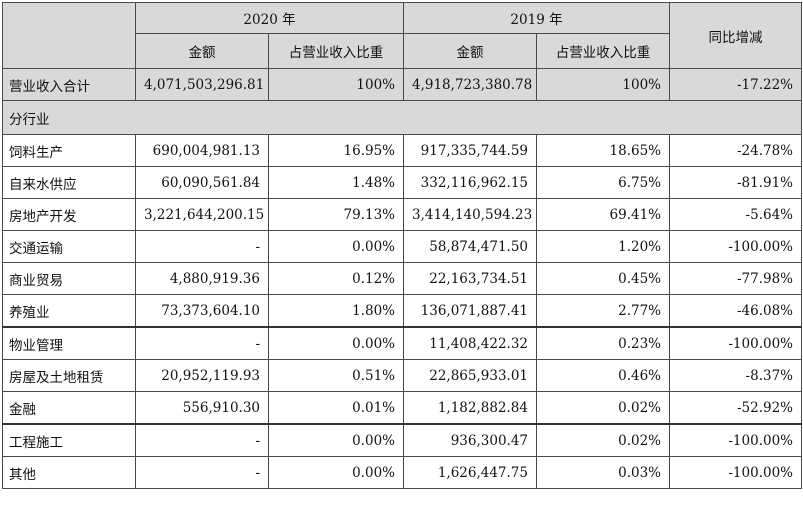 The height and width of the screenshot is (507, 803). Describe the element at coordinates (69, 150) in the screenshot. I see `row-label: 饲料生产` at that location.